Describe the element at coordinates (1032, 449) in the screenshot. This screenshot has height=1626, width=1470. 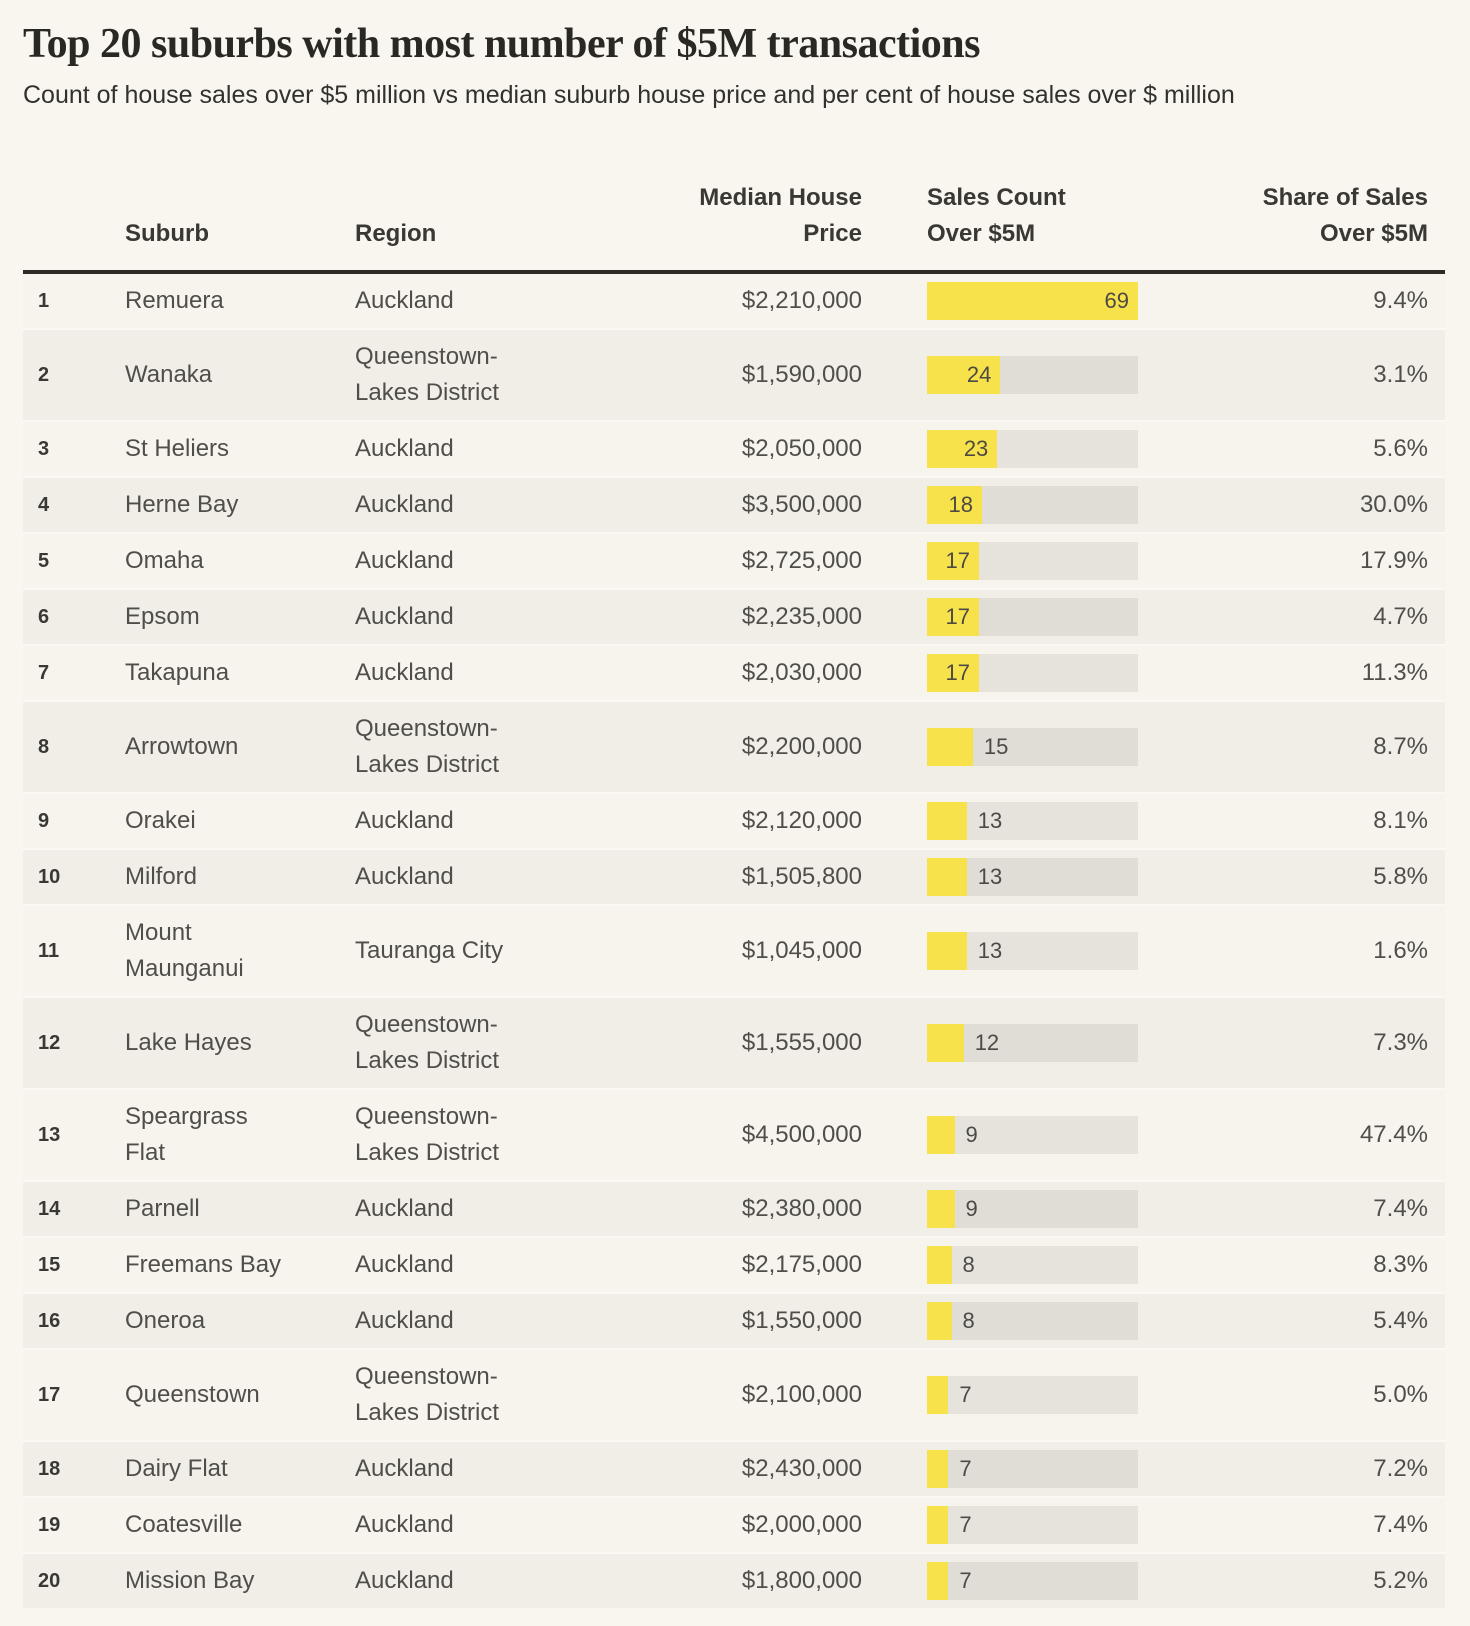
I see `bar-track: 23` at that location.